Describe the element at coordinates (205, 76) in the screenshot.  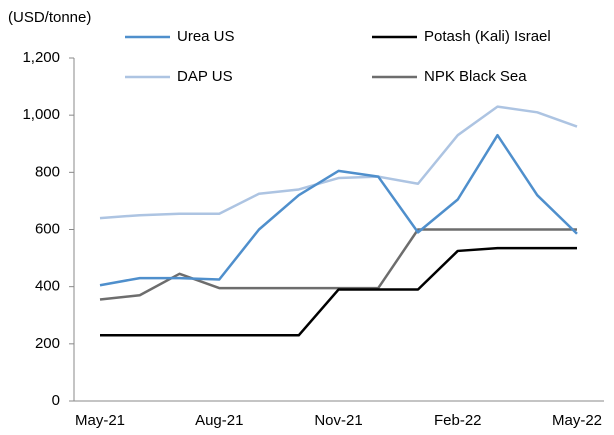
I see `legend-label: DAP US` at that location.